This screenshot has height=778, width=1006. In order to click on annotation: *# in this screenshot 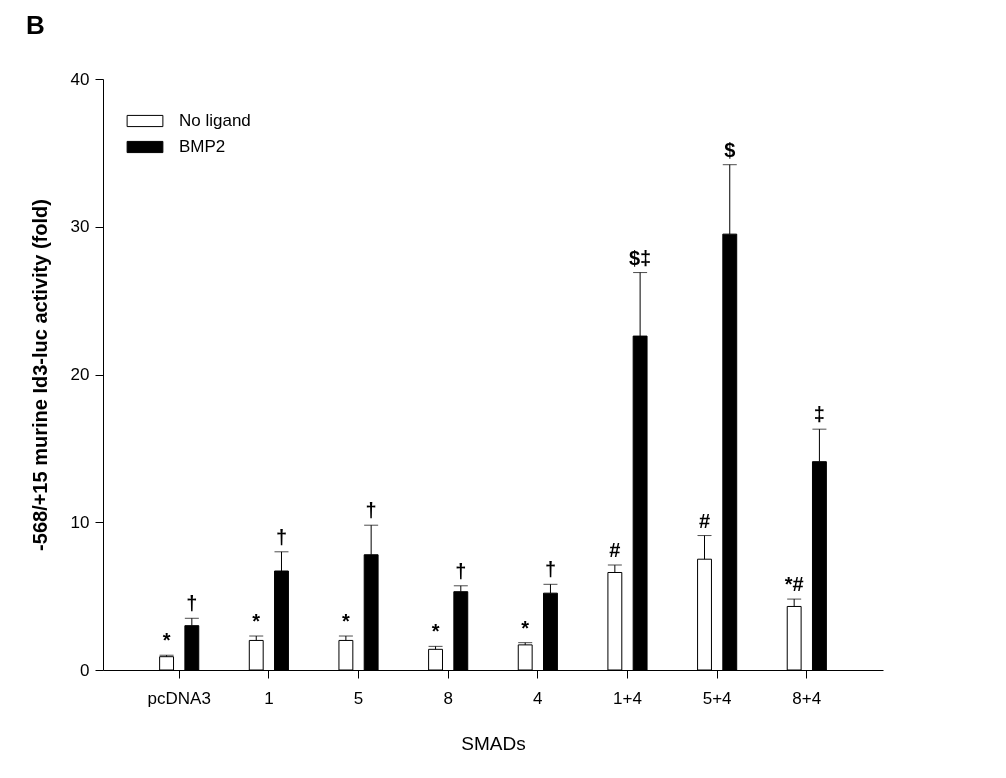, I will do `click(794, 584)`.